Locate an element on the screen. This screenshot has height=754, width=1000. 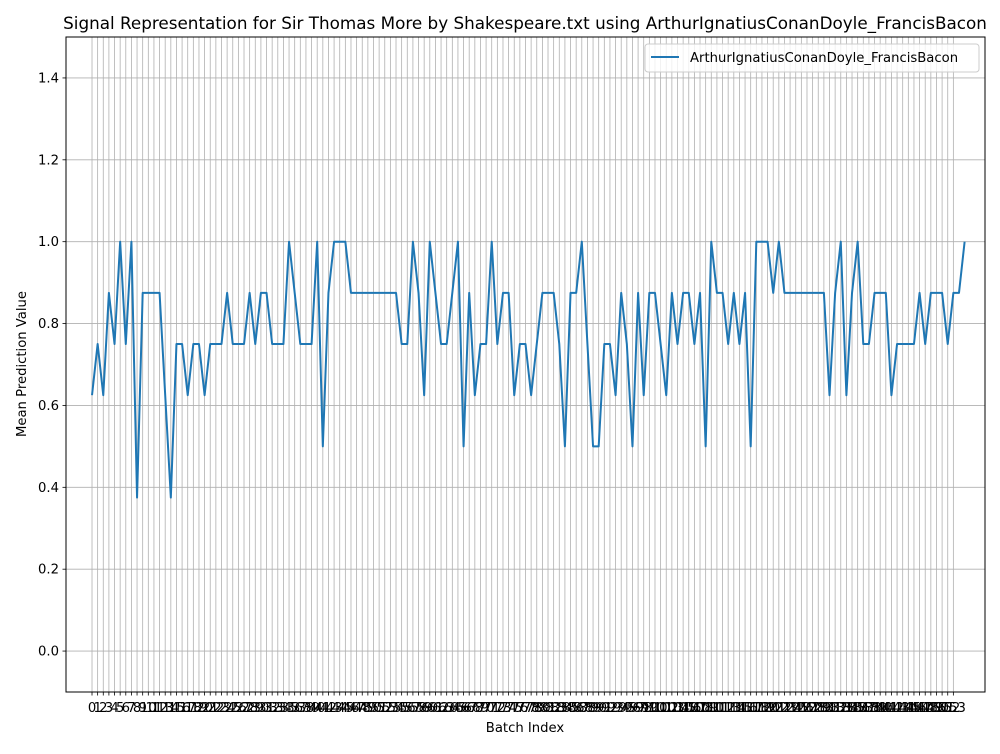
x-tick-label: 46 is located at coordinates (351, 708).